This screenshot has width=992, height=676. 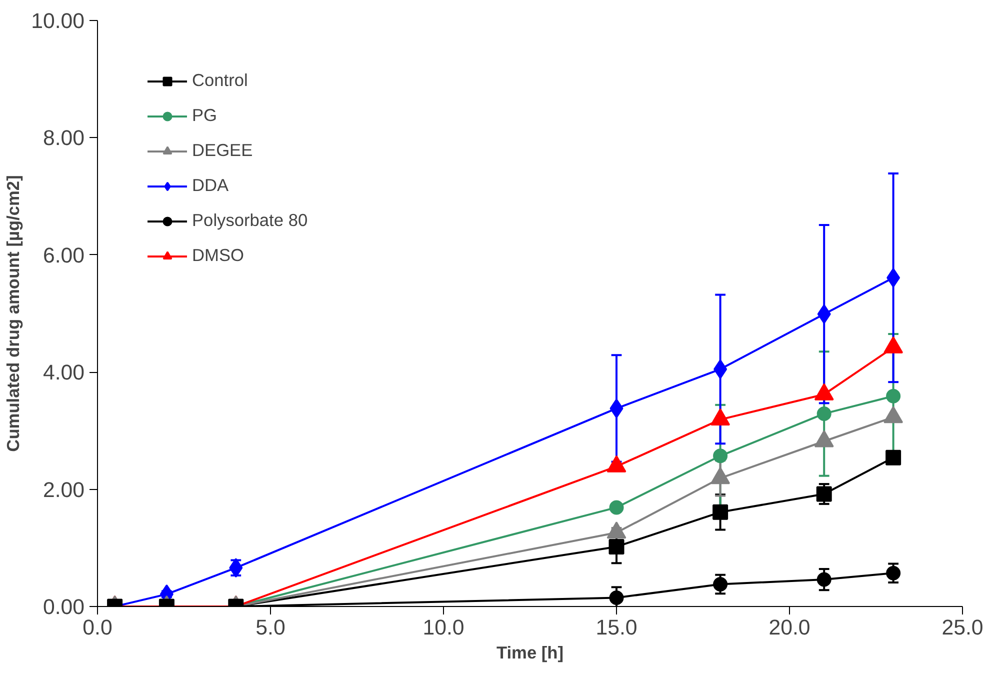 What do you see at coordinates (63, 138) in the screenshot?
I see `y-tick-label: 8.00` at bounding box center [63, 138].